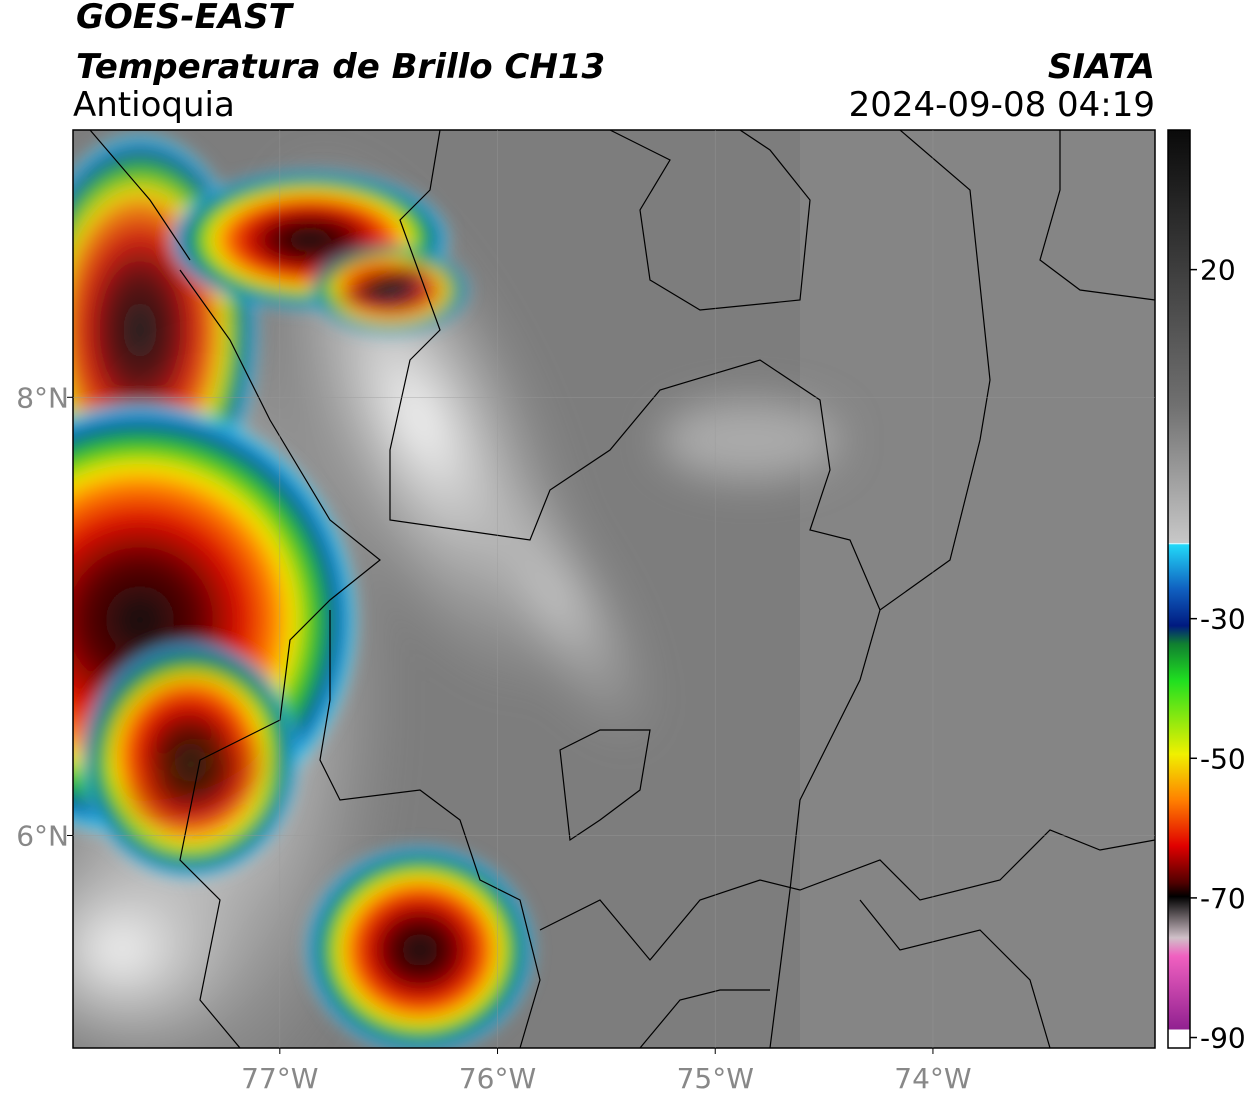 The height and width of the screenshot is (1103, 1252). Describe the element at coordinates (42, 835) in the screenshot. I see `y-tick-label: 6°N` at that location.